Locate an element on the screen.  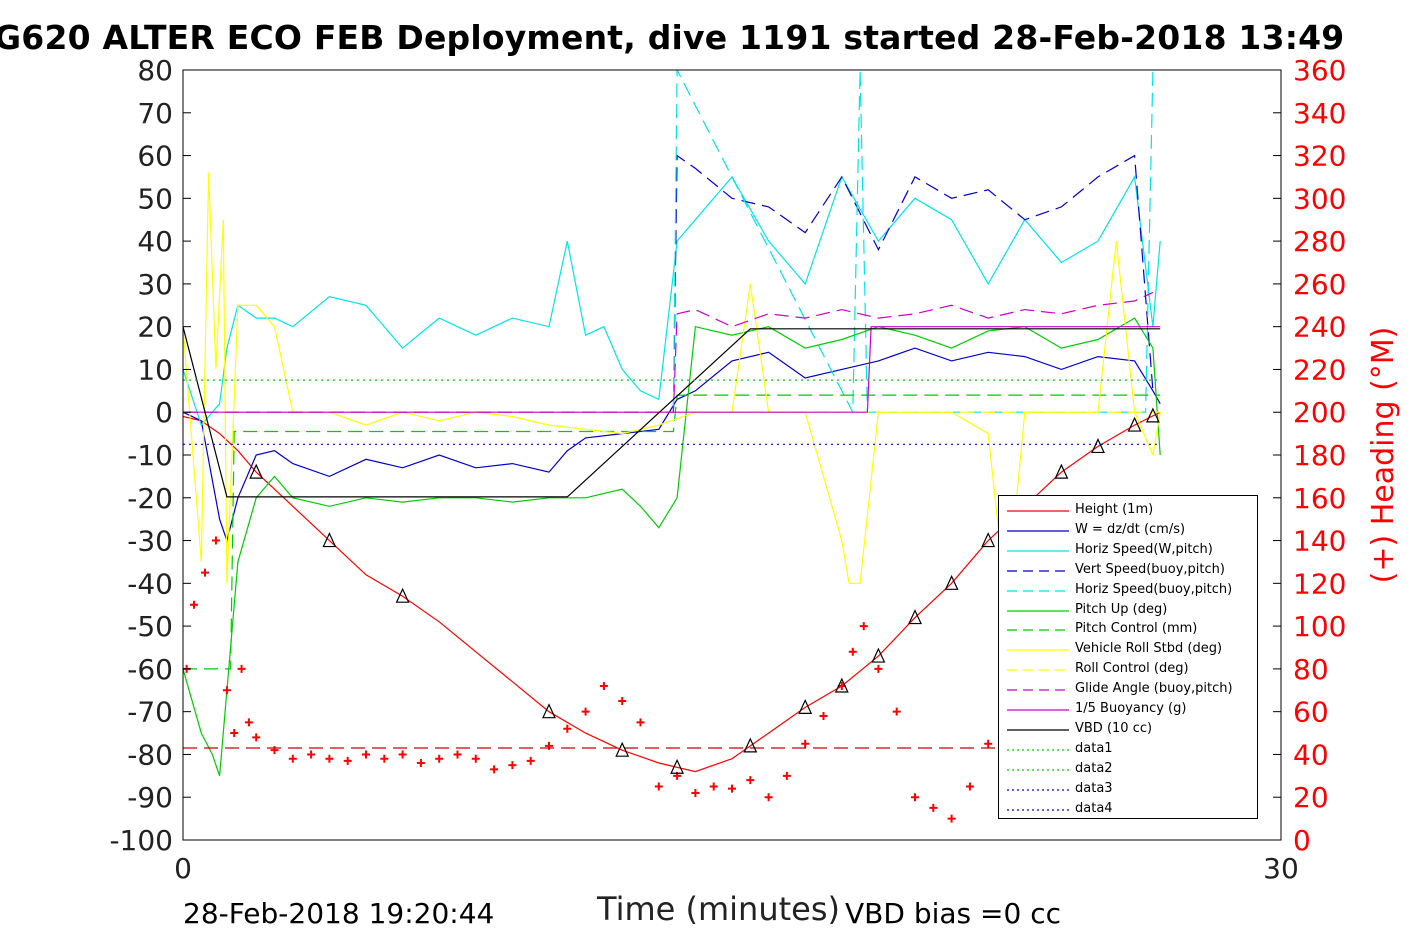
y-tick-label: -20 is located at coordinates (150, 498).